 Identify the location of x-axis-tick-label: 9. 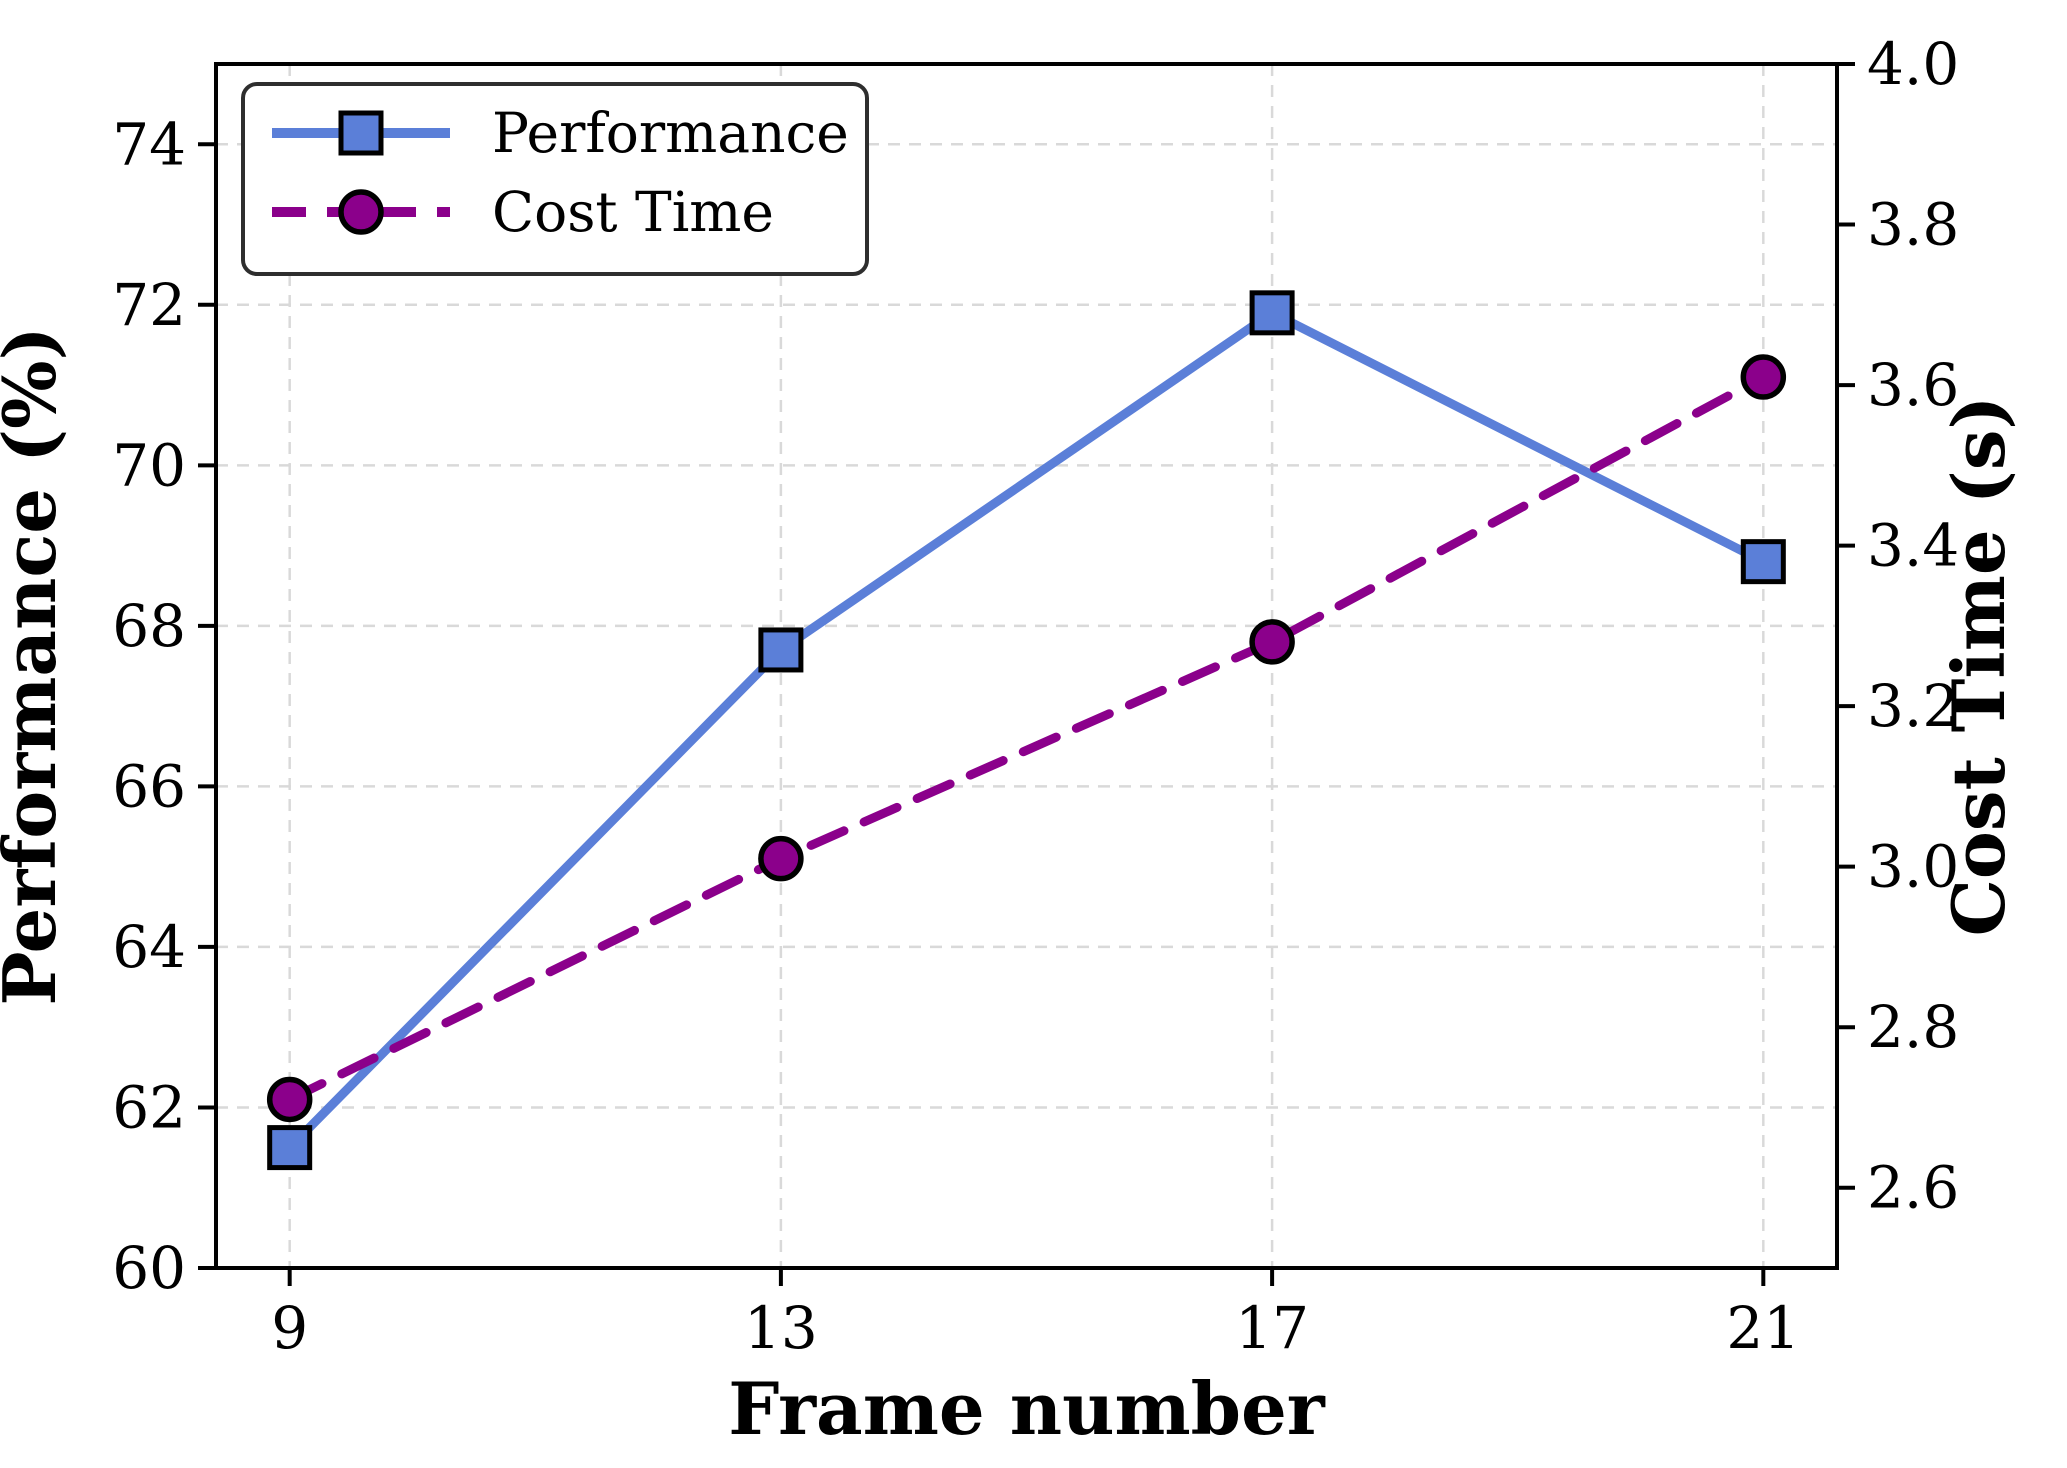
(289, 1328).